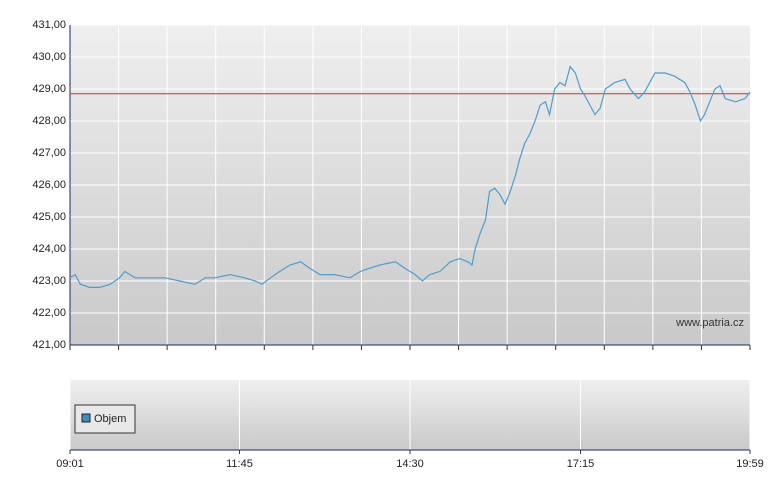  I want to click on legend-swatch, so click(86, 418).